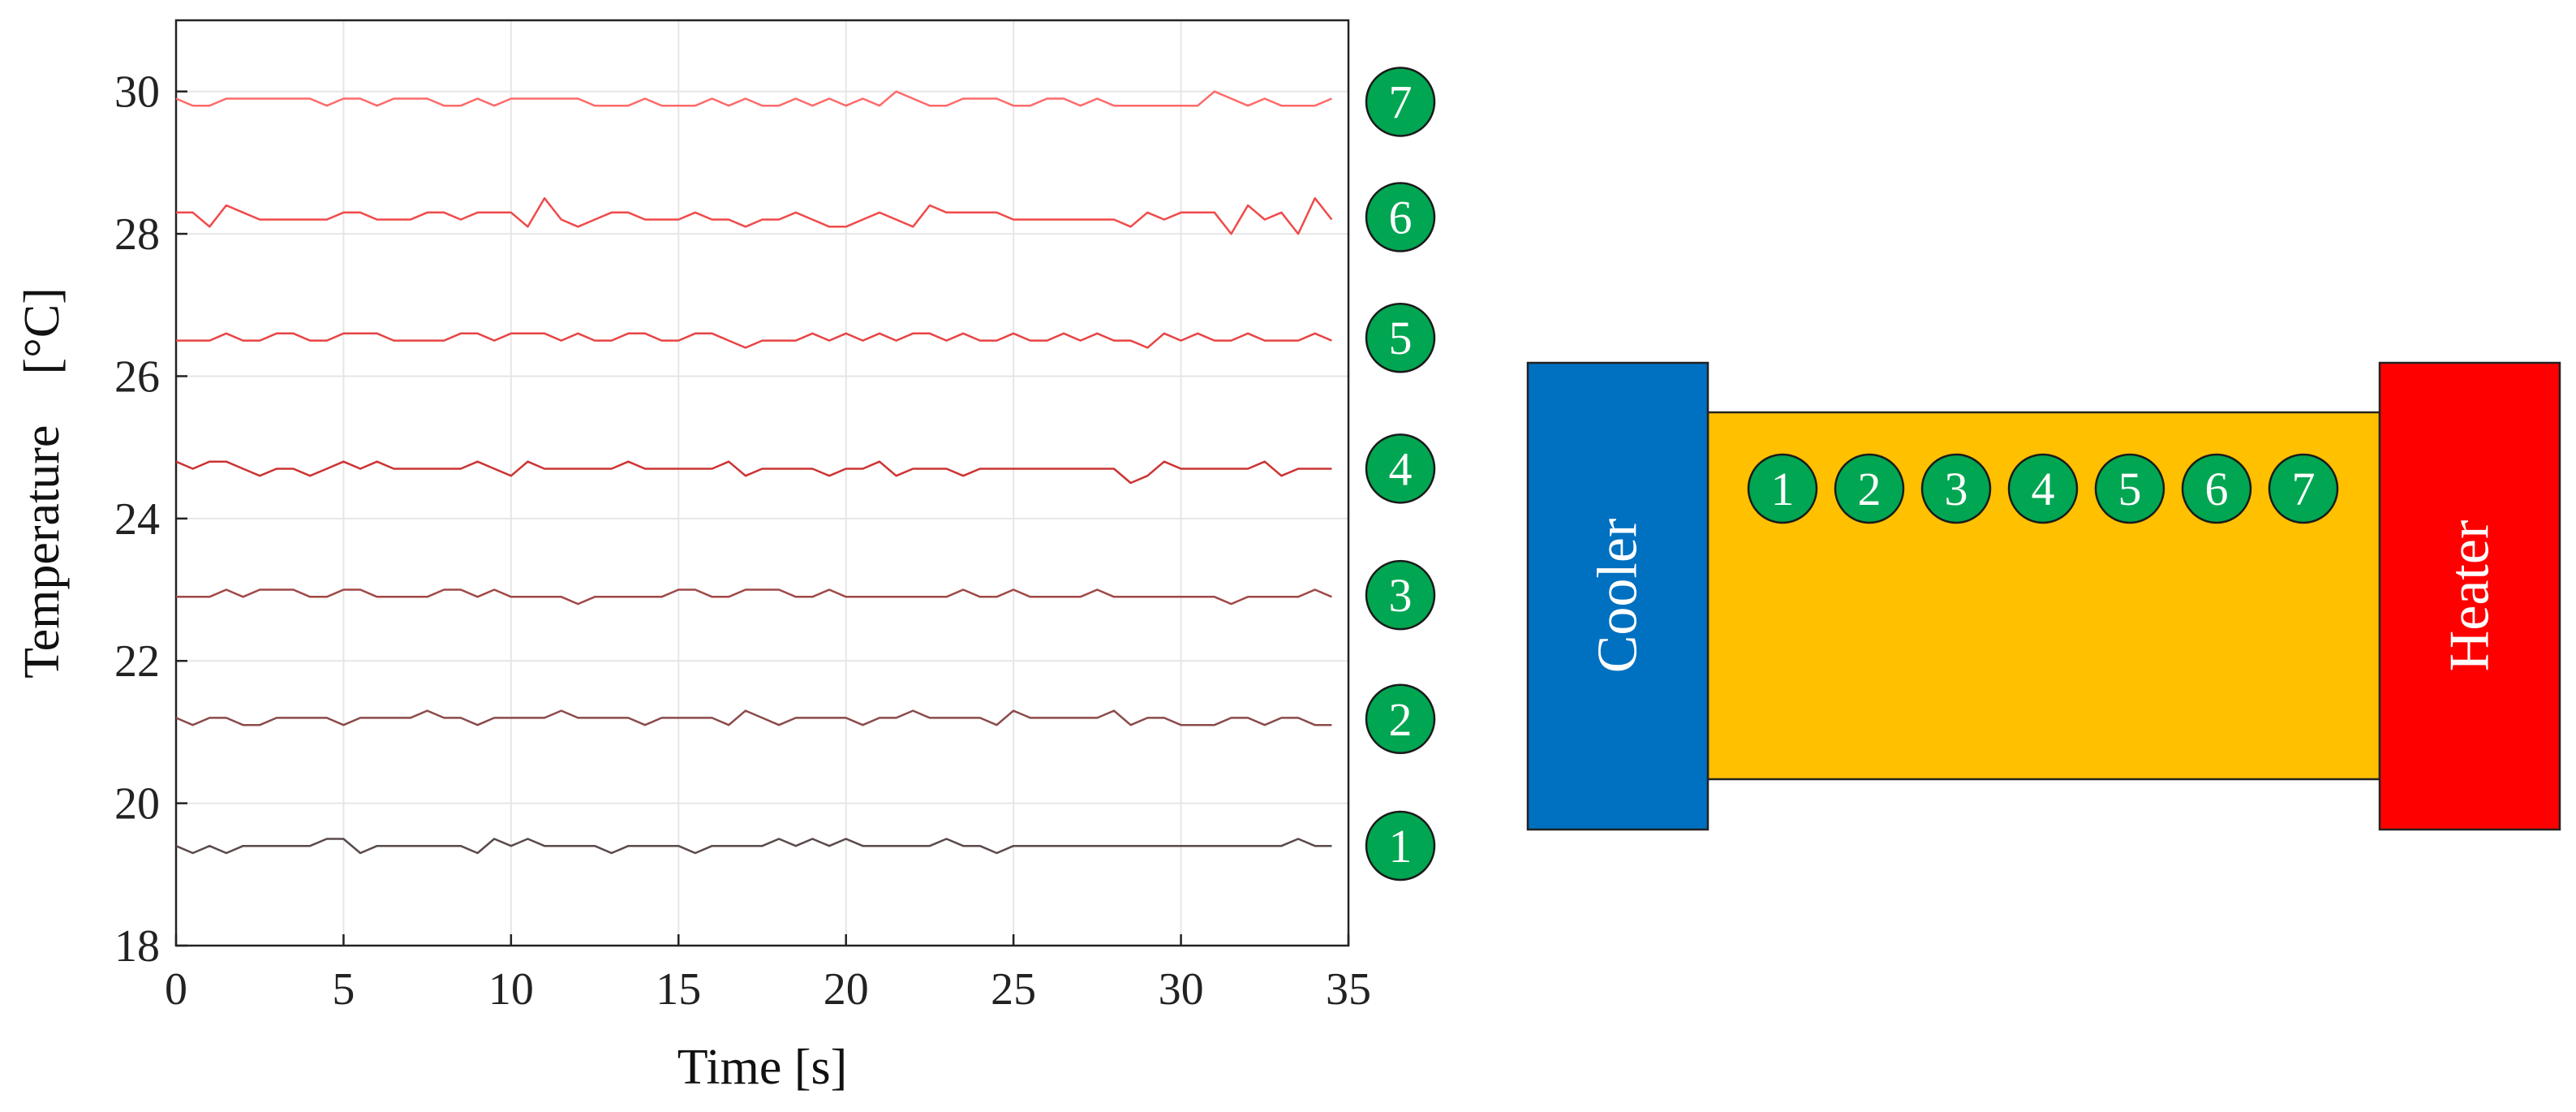  I want to click on y-tick-label: 26, so click(137, 376).